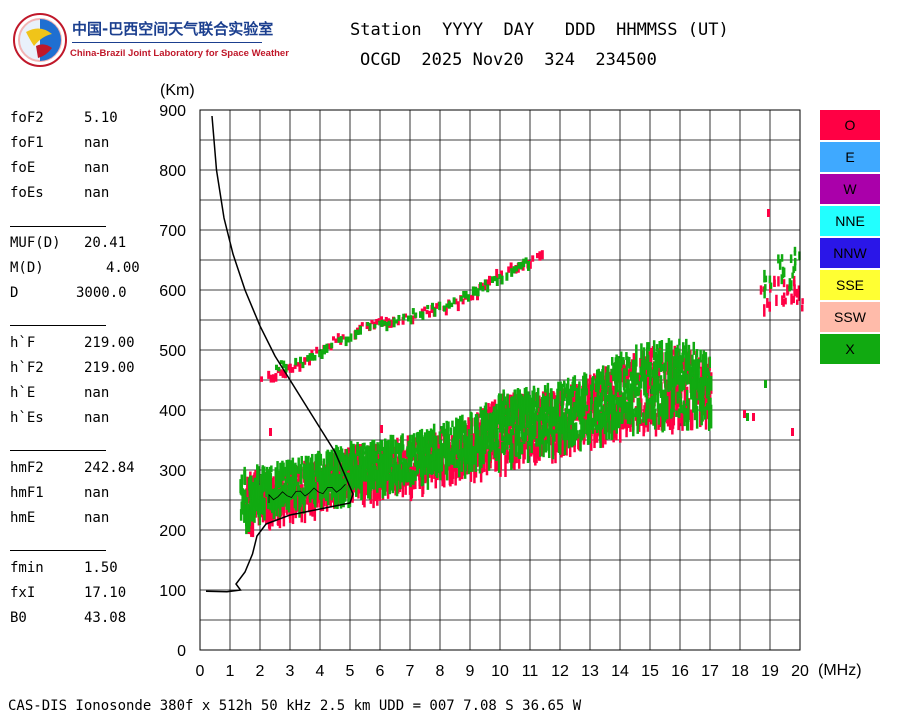  What do you see at coordinates (307, 493) in the screenshot?
I see `trace-fit-line` at bounding box center [307, 493].